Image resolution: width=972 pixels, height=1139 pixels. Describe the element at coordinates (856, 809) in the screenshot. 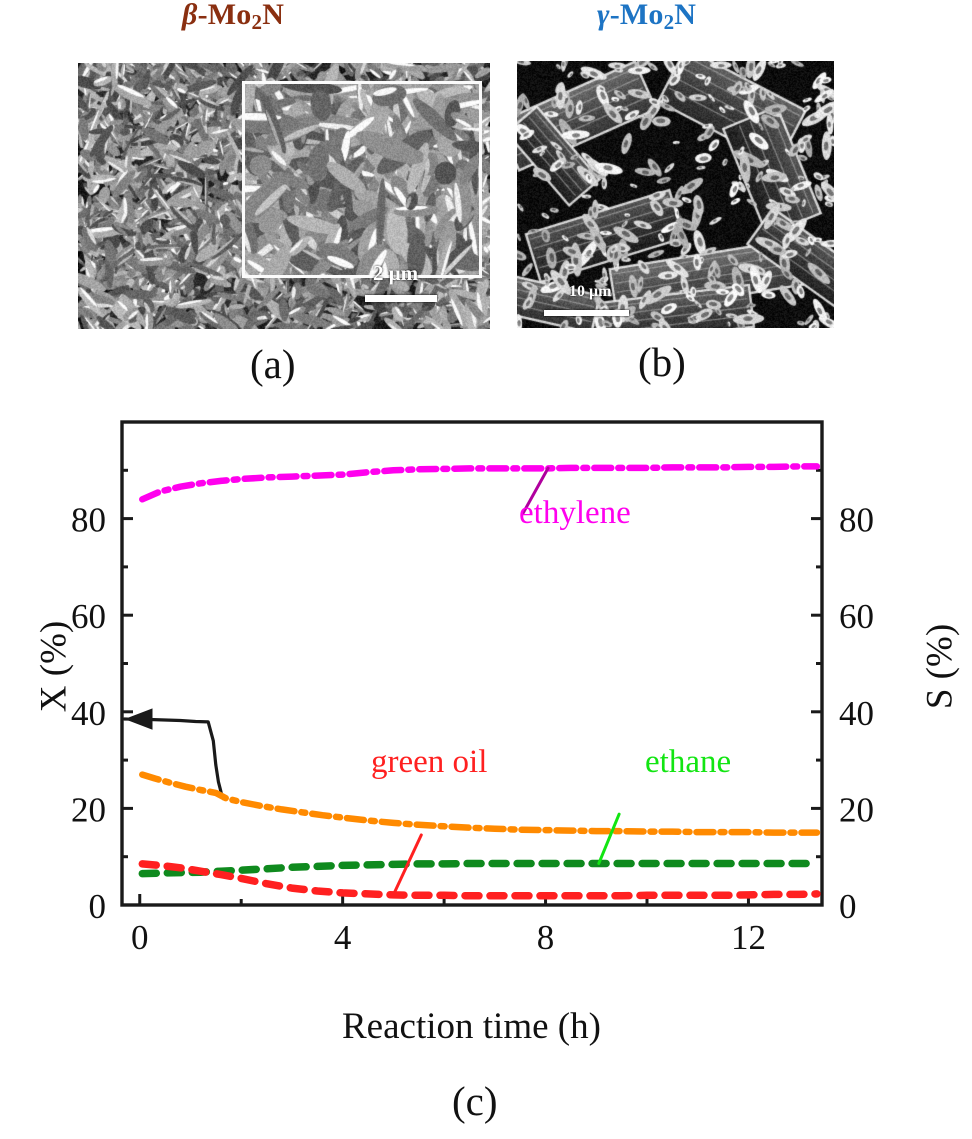

I see `y2-tick-label: 20` at that location.